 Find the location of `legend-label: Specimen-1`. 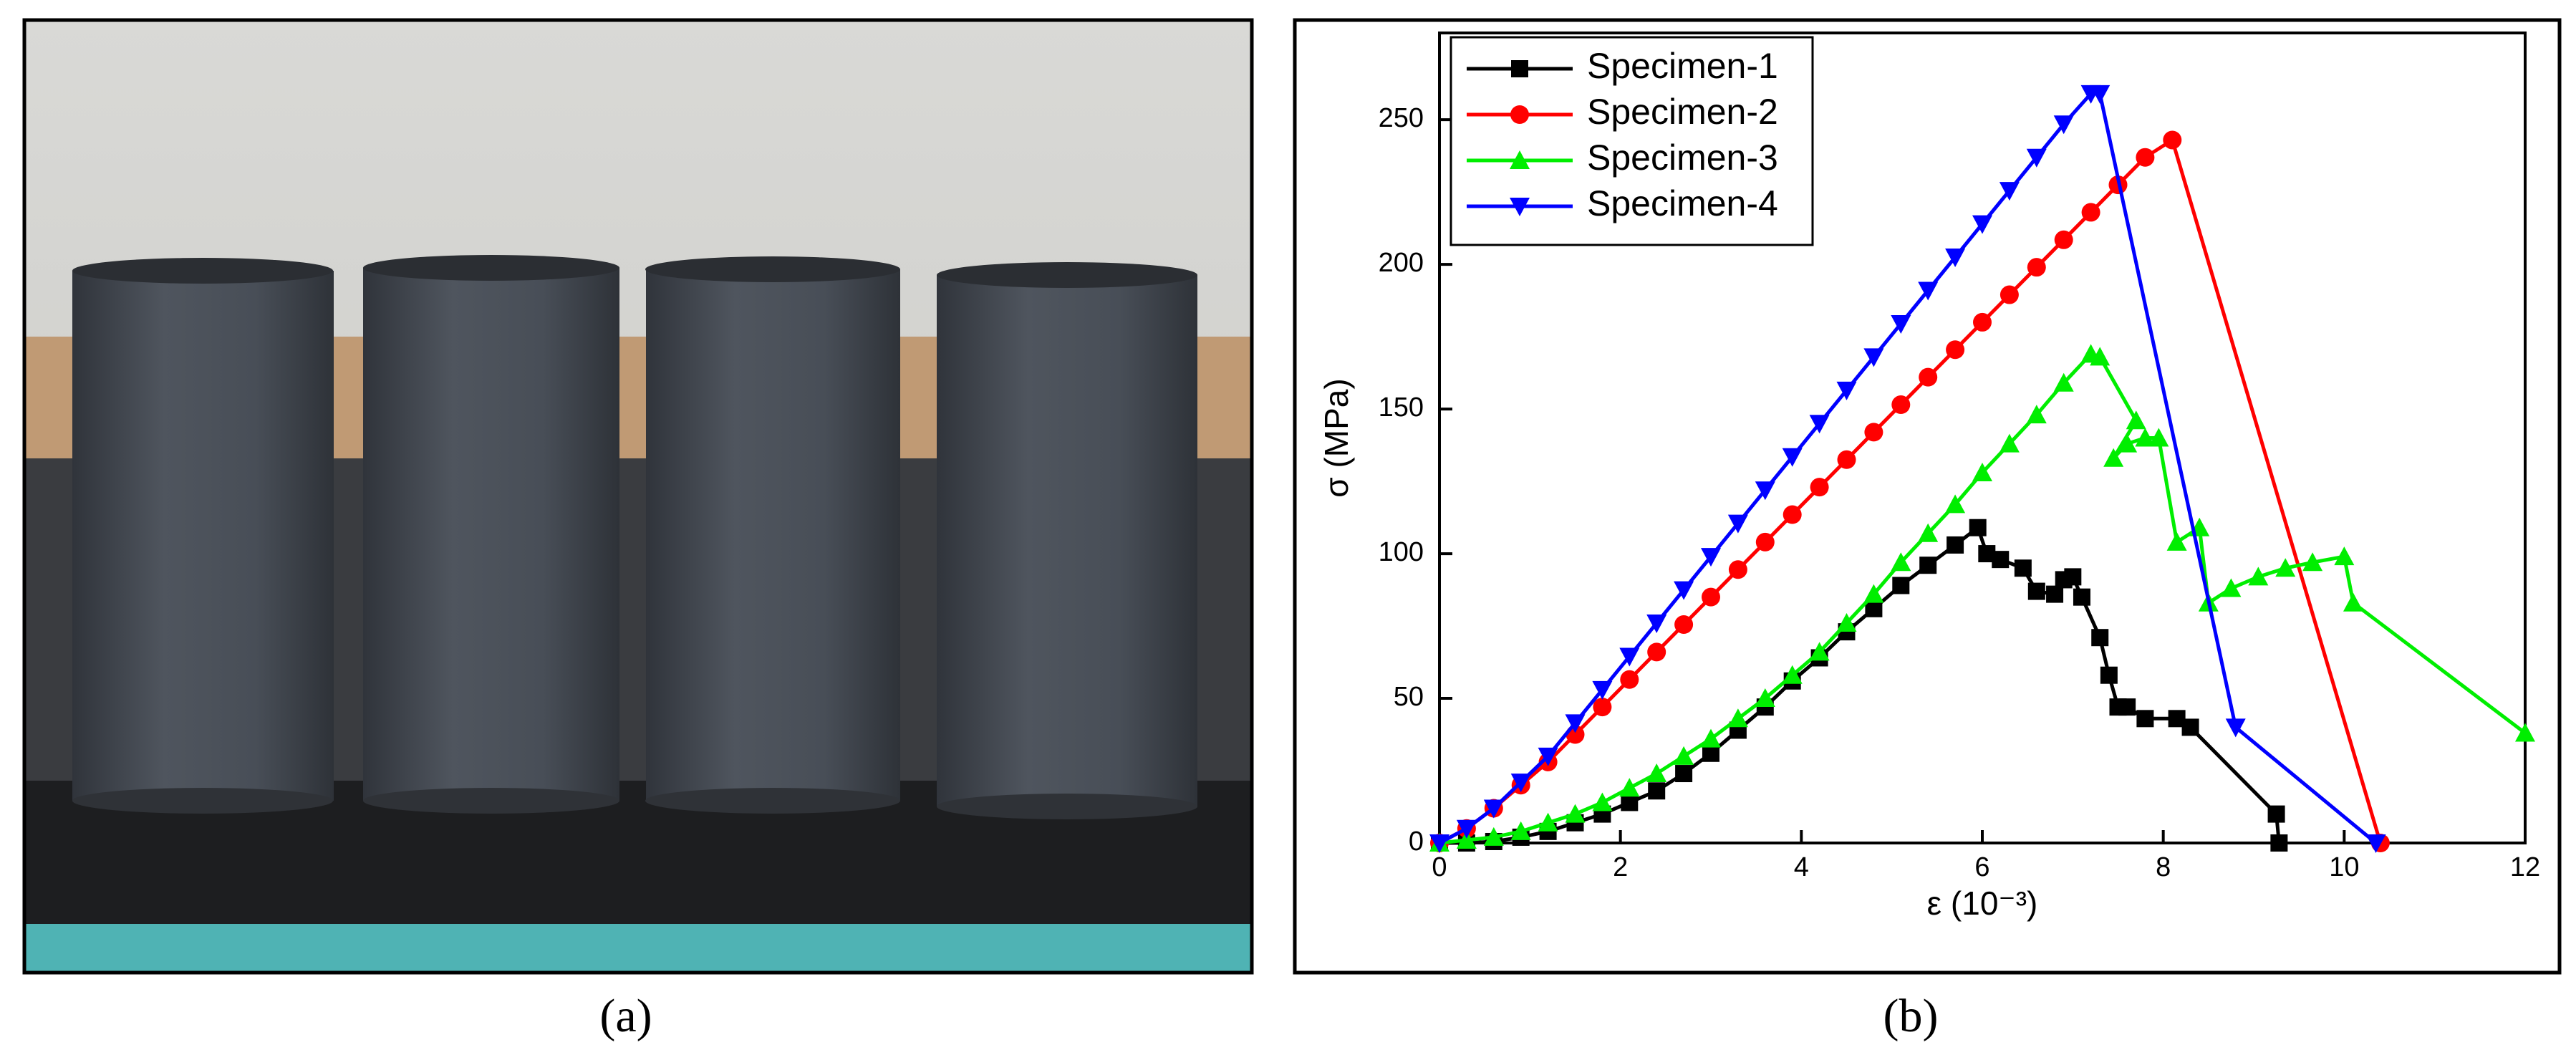

legend-label: Specimen-1 is located at coordinates (1682, 66).